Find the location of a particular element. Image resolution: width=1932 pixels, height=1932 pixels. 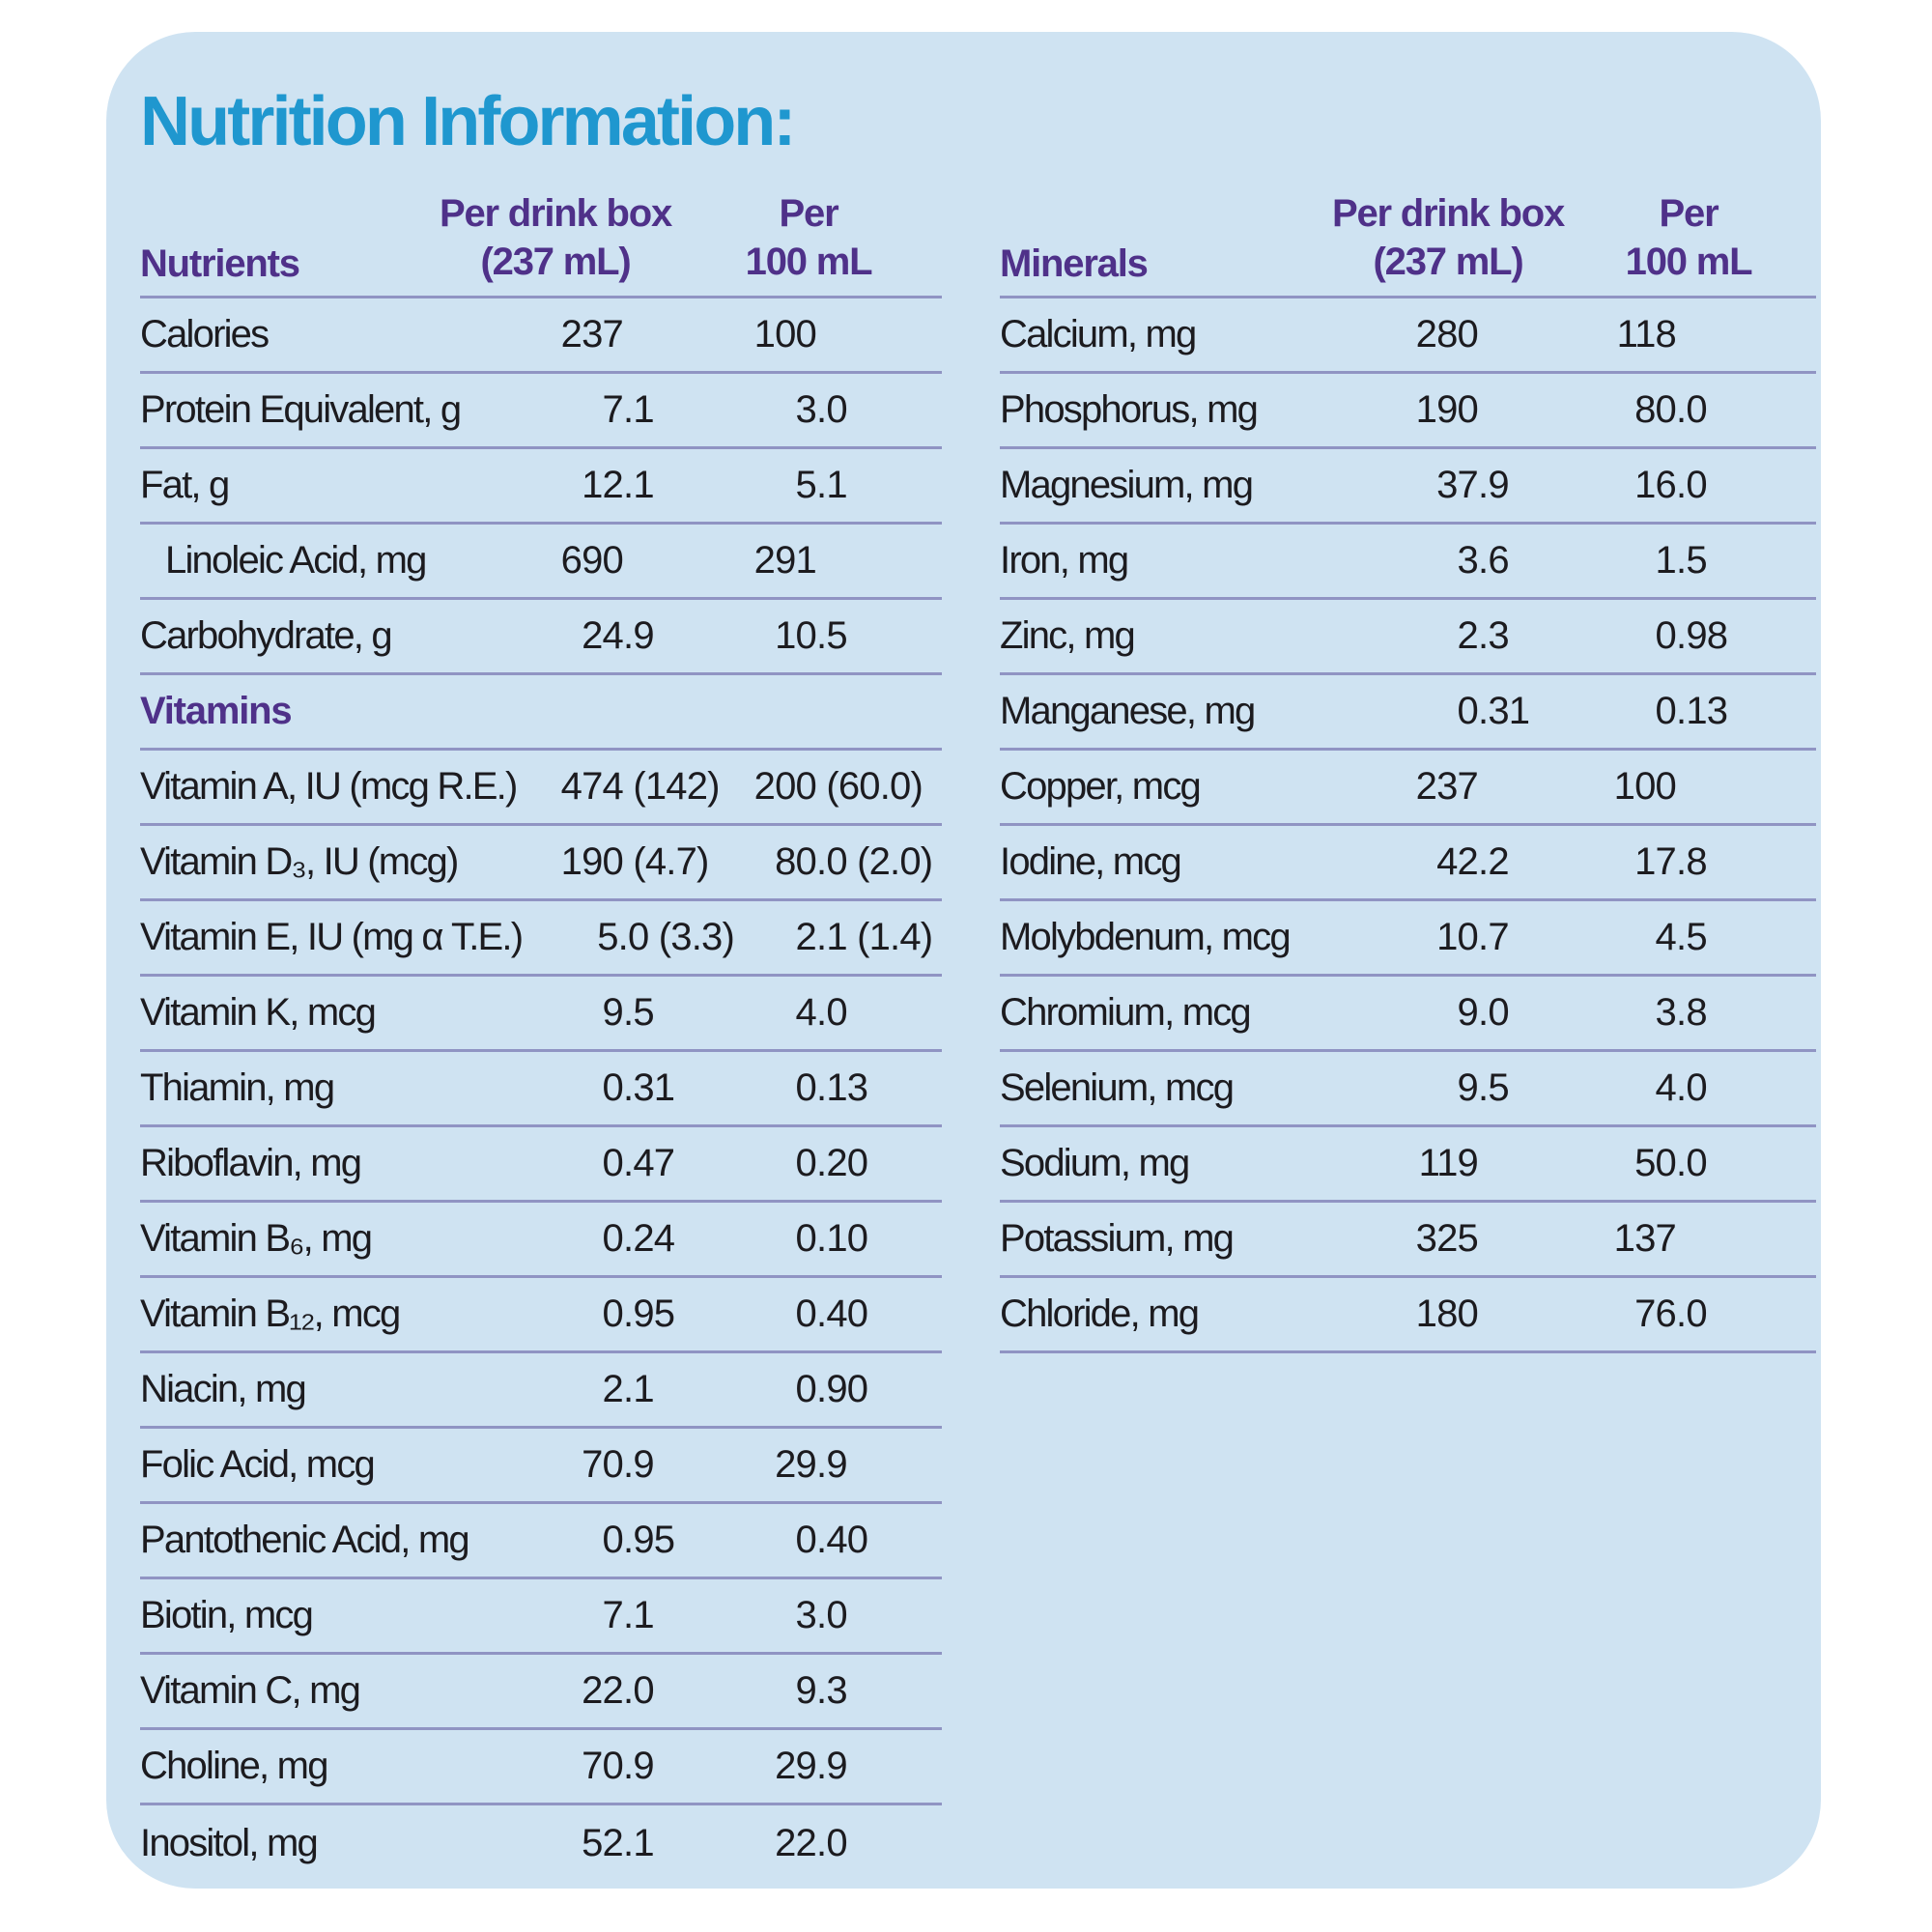

value-fraction-part: .24 is located at coordinates (649, 1238).